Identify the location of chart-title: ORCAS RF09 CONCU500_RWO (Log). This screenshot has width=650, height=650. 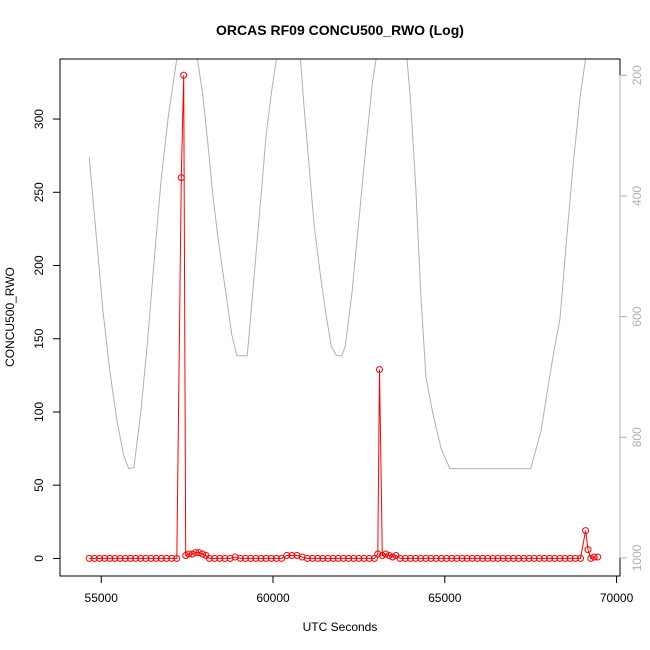
(340, 30).